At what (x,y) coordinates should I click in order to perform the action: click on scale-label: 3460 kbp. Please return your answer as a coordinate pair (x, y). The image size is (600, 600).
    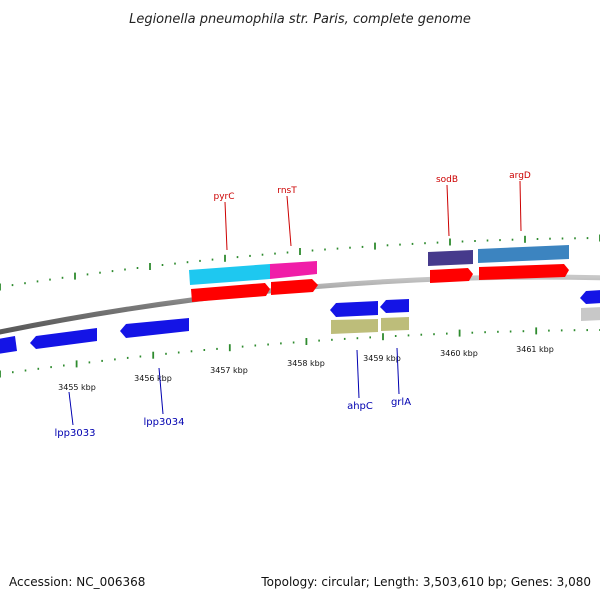
    Looking at the image, I should click on (459, 353).